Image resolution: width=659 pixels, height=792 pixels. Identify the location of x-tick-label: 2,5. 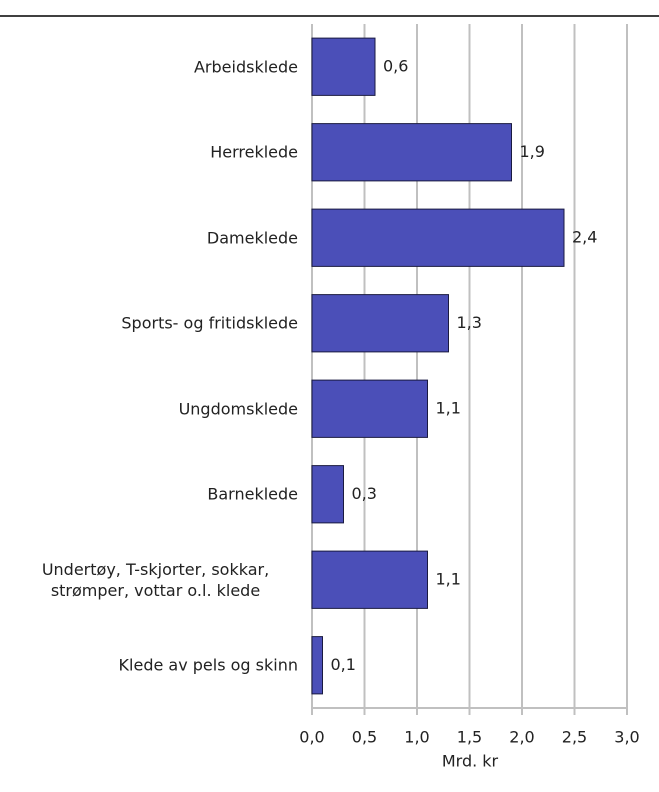
(574, 737).